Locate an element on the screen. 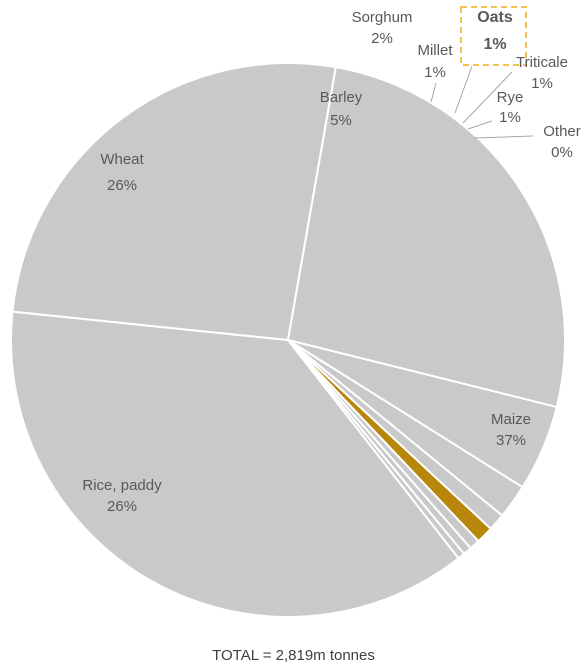 The height and width of the screenshot is (667, 587). pct-millet: 1% is located at coordinates (435, 72).